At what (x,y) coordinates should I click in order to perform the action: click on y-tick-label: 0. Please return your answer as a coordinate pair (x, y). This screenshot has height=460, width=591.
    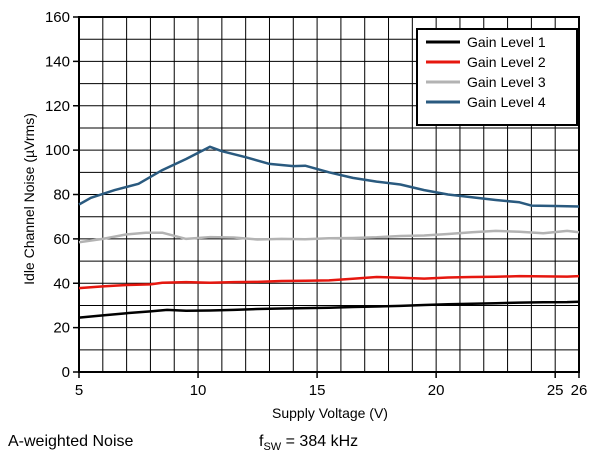
    Looking at the image, I should click on (66, 372).